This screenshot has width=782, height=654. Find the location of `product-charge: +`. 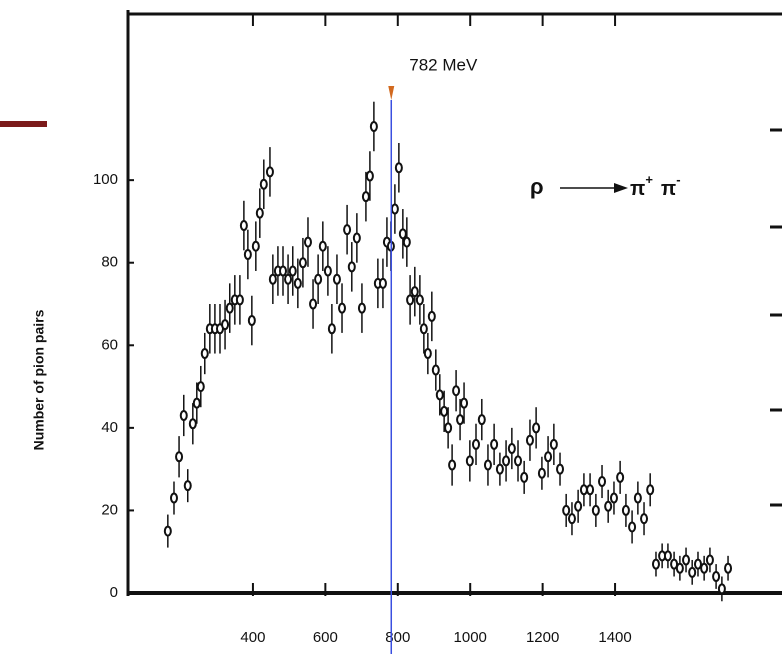

product-charge: + is located at coordinates (649, 179).